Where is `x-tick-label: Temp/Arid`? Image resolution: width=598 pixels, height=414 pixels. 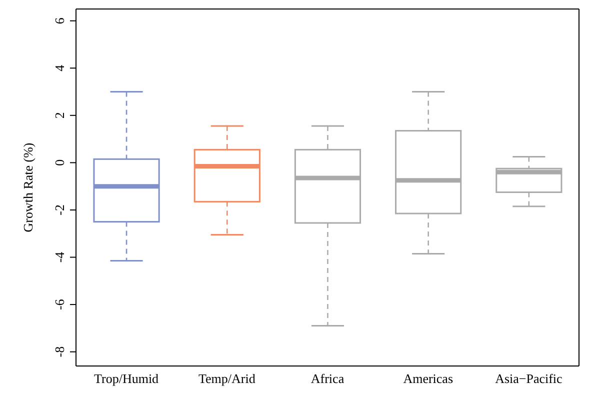
x-tick-label: Temp/Arid is located at coordinates (227, 378).